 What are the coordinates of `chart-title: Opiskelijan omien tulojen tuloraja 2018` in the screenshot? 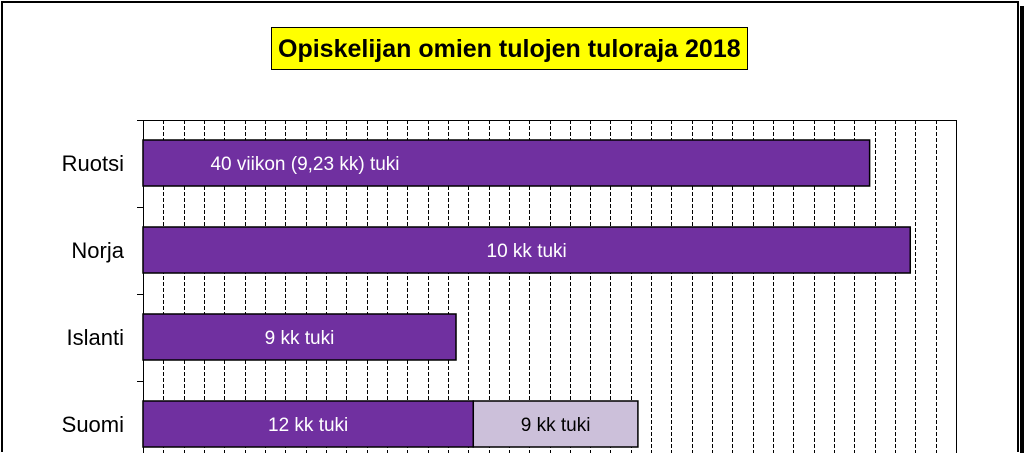 It's located at (509, 48).